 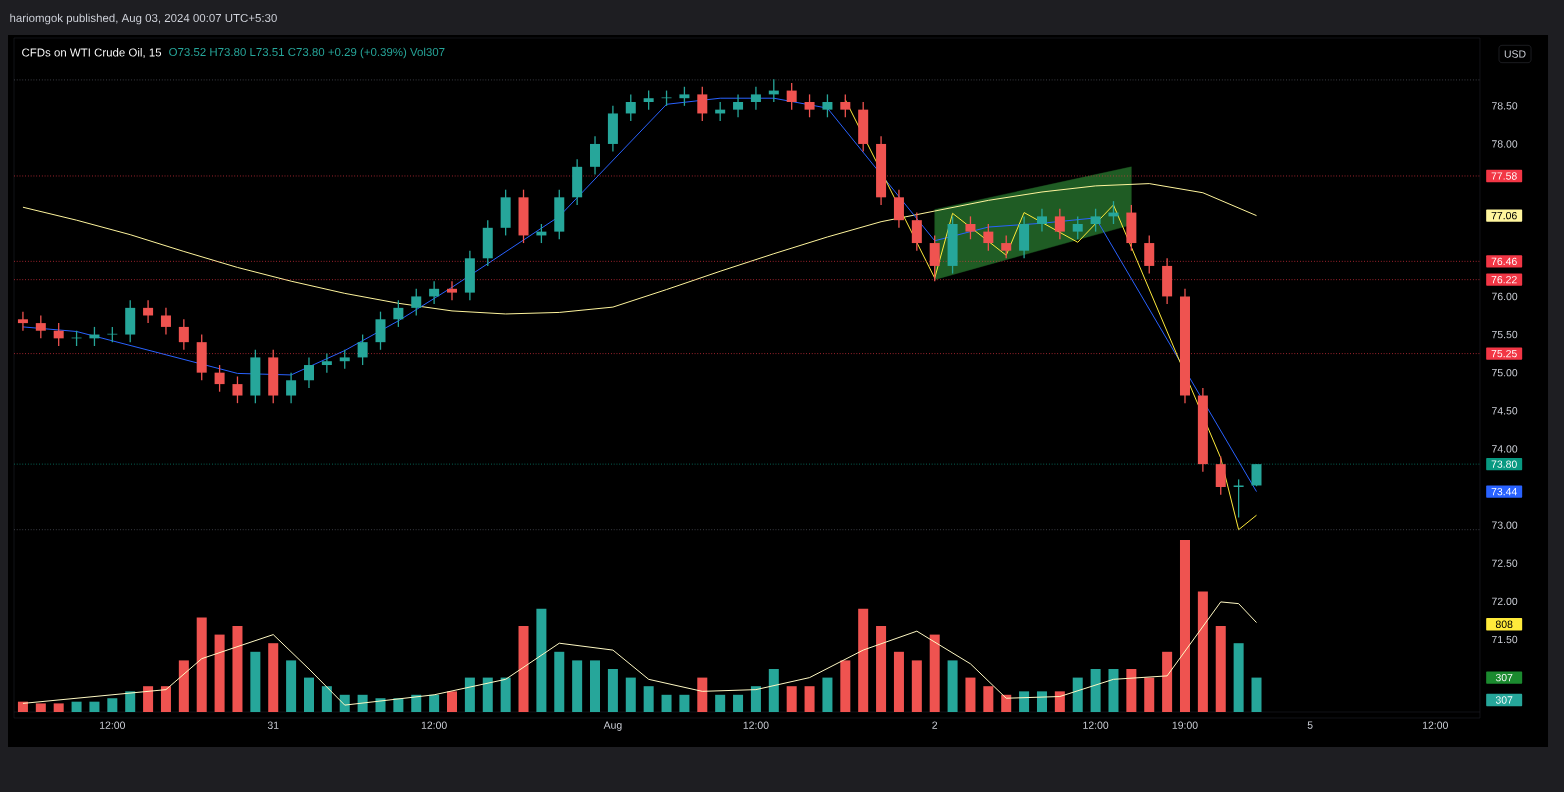 I want to click on text: hariomgok published, Aug 03, 2024 00:07 UTC+5:30, so click(x=143, y=19).